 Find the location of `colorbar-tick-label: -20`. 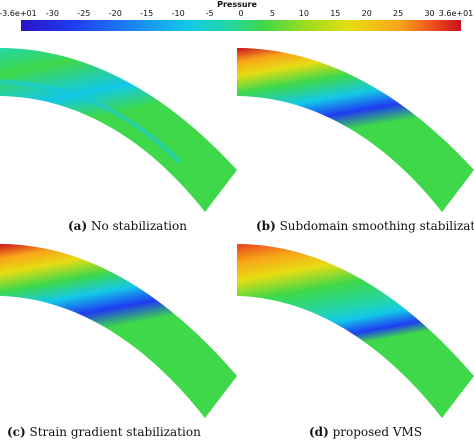

colorbar-tick-label: -20 is located at coordinates (115, 13).